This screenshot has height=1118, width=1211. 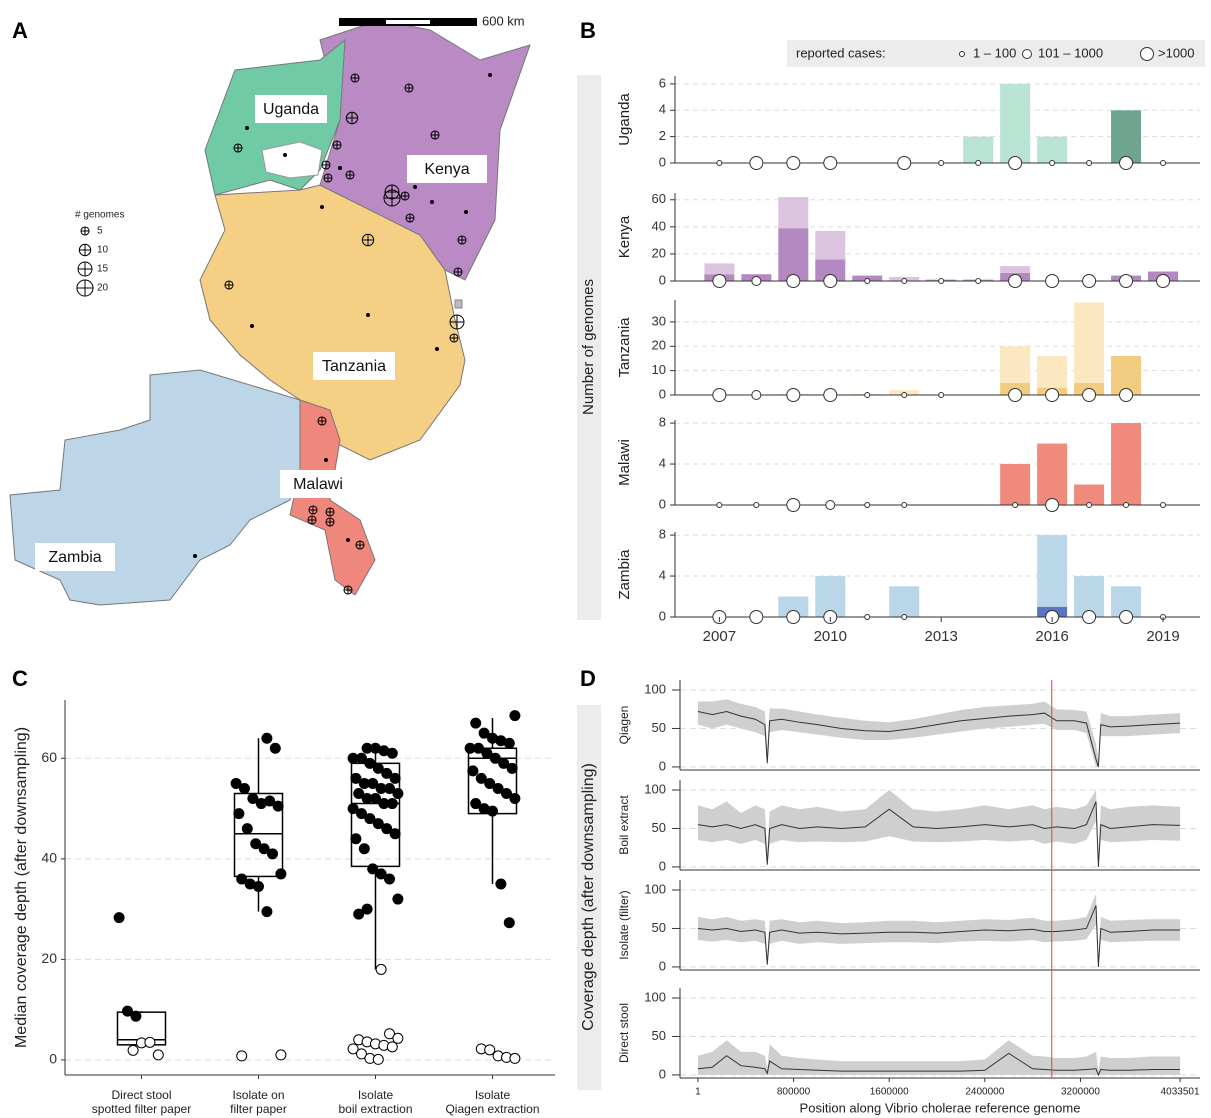 I want to click on x-tick-label: 2007, so click(x=719, y=636).